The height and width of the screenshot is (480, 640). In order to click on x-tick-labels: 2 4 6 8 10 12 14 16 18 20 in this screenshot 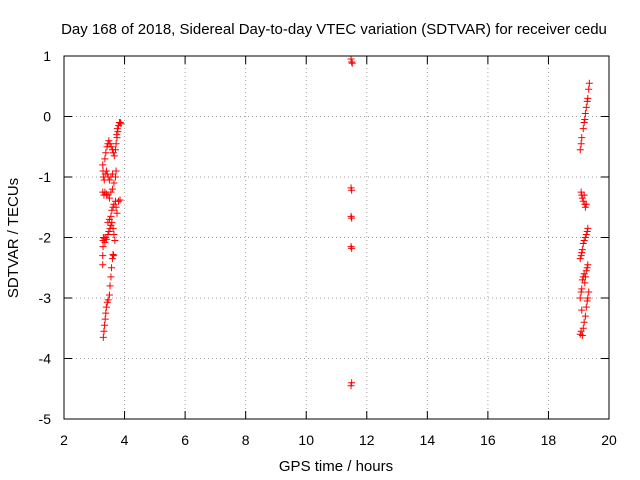, I will do `click(338, 440)`.